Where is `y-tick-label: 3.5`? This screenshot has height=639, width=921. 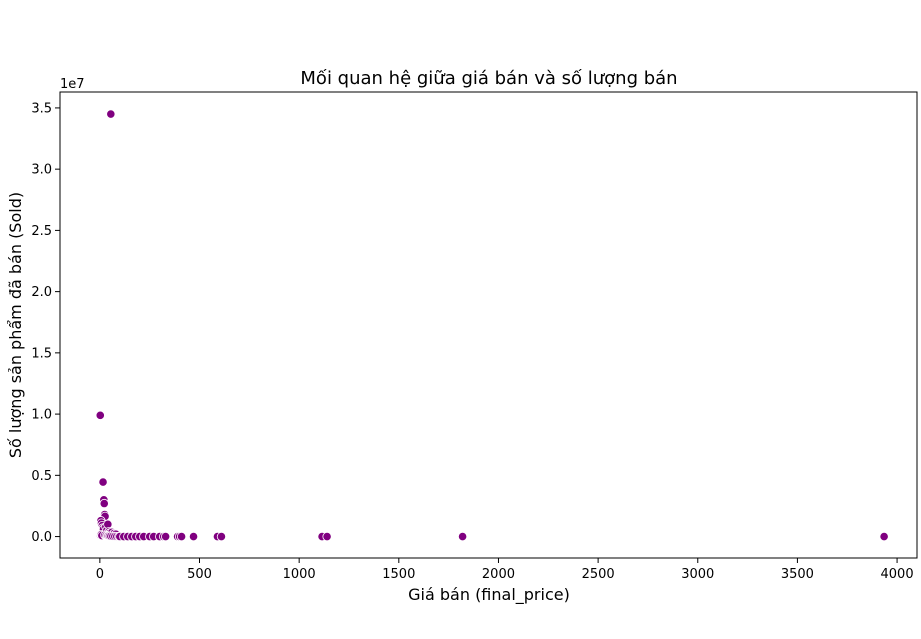
y-tick-label: 3.5 is located at coordinates (41, 108).